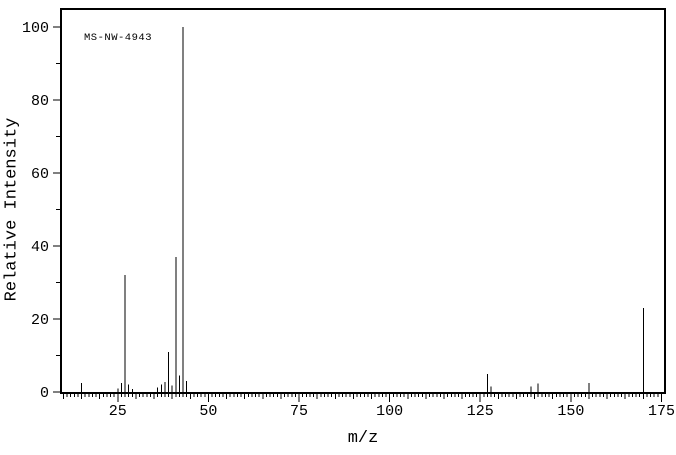 This screenshot has width=676, height=455. What do you see at coordinates (44, 393) in the screenshot?
I see `y-tick-label: 0` at bounding box center [44, 393].